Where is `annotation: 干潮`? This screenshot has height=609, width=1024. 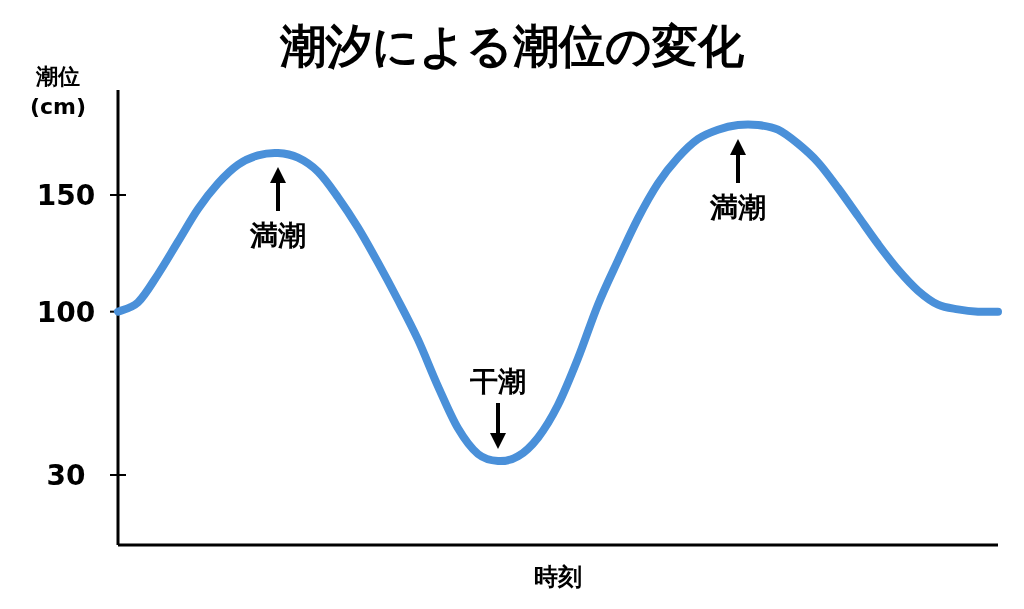 annotation: 干潮 is located at coordinates (497, 381).